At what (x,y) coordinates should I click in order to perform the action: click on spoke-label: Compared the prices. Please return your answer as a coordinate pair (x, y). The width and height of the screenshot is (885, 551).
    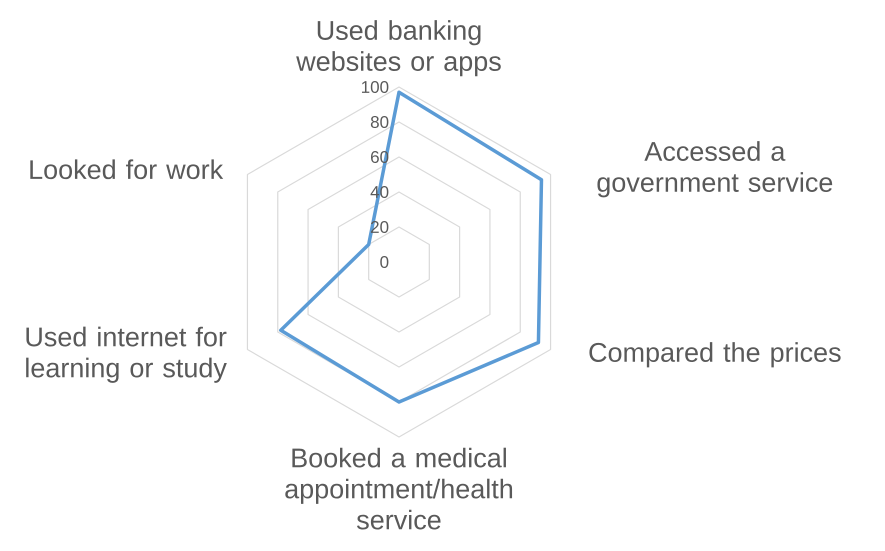
    Looking at the image, I should click on (715, 355).